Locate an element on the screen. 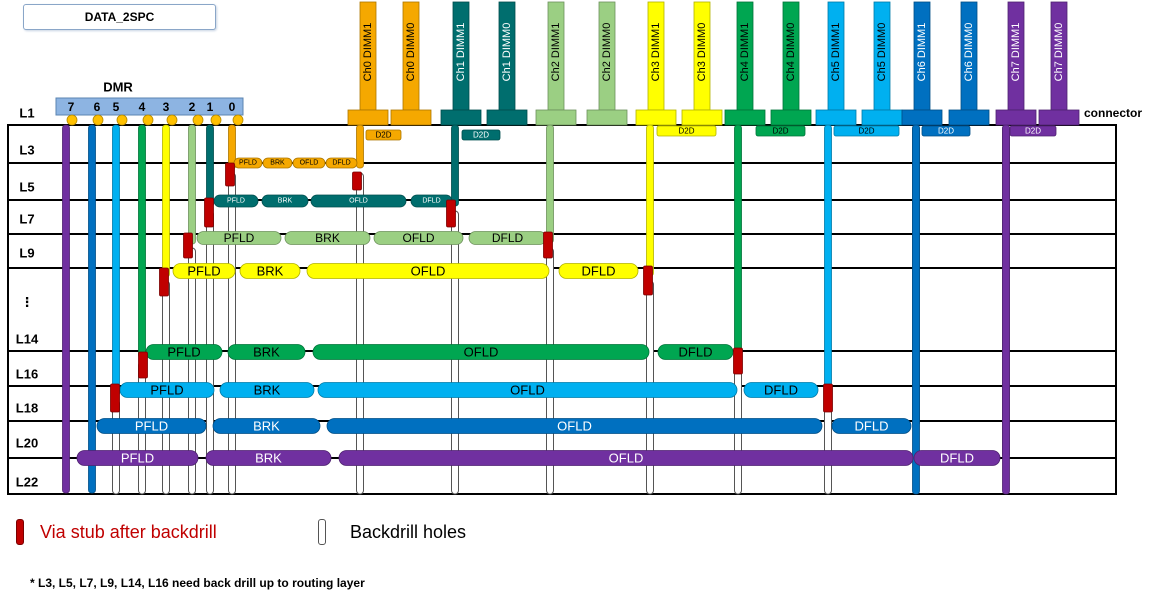  layer-label: L3 is located at coordinates (26, 150).